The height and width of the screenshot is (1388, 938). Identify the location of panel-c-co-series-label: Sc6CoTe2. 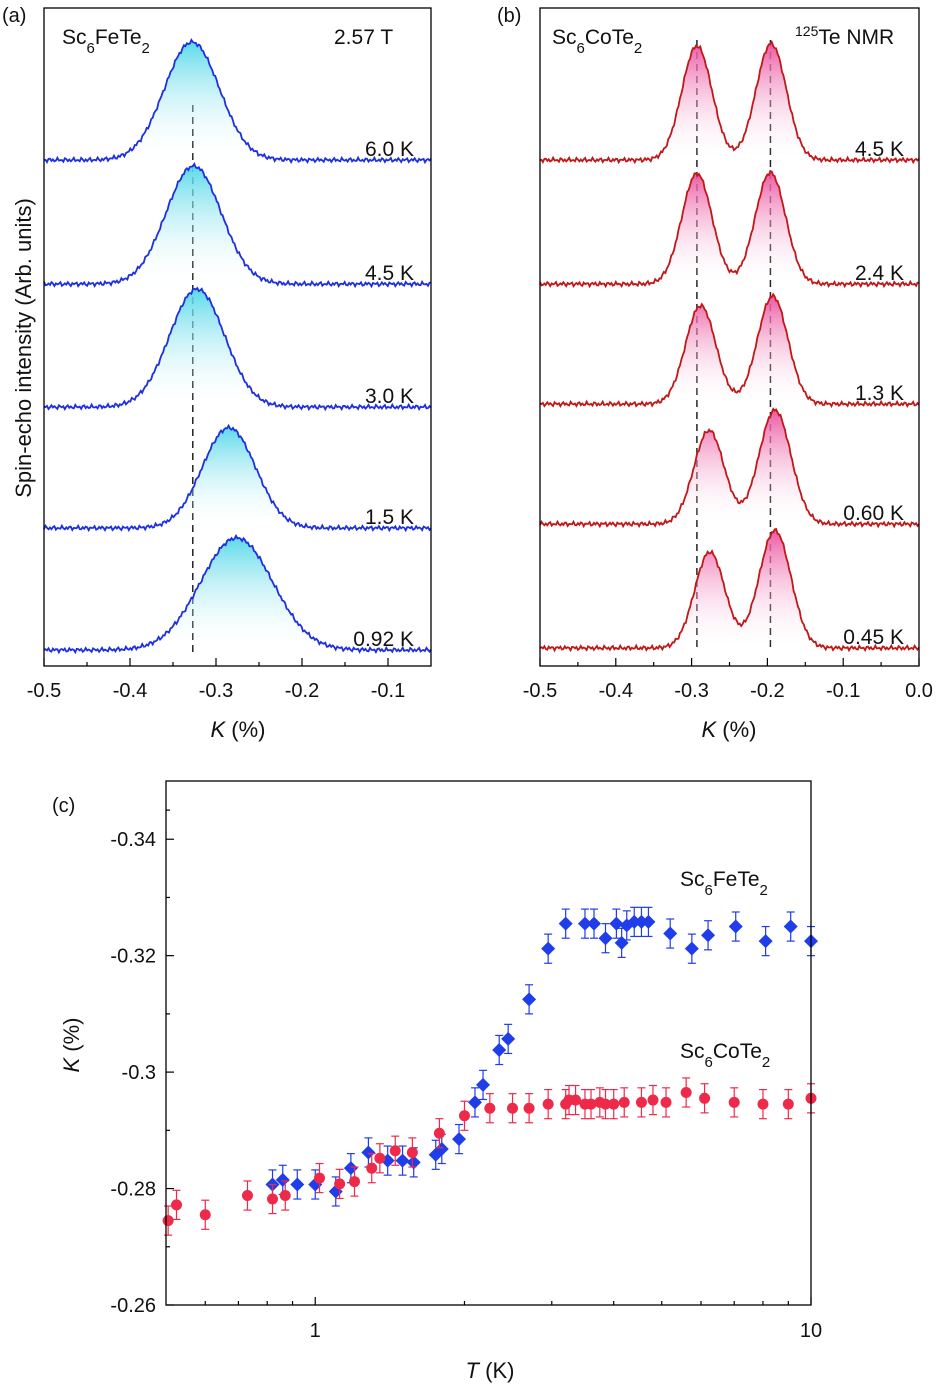
(725, 1055).